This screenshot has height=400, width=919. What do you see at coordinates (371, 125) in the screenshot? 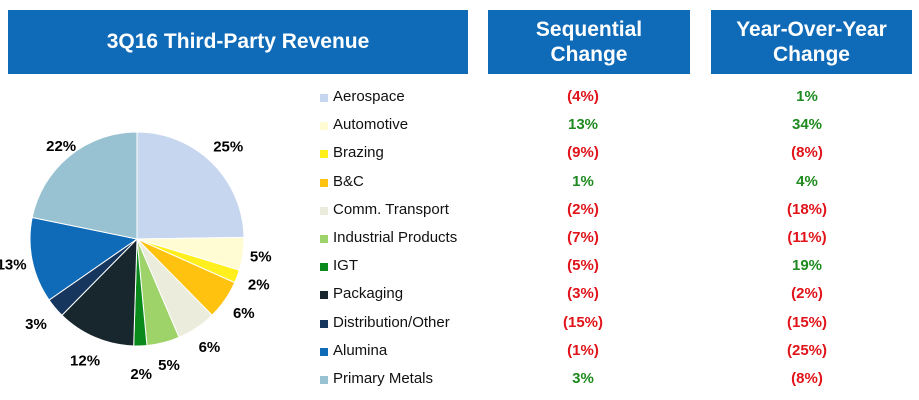
I see `category-label: Automotive` at bounding box center [371, 125].